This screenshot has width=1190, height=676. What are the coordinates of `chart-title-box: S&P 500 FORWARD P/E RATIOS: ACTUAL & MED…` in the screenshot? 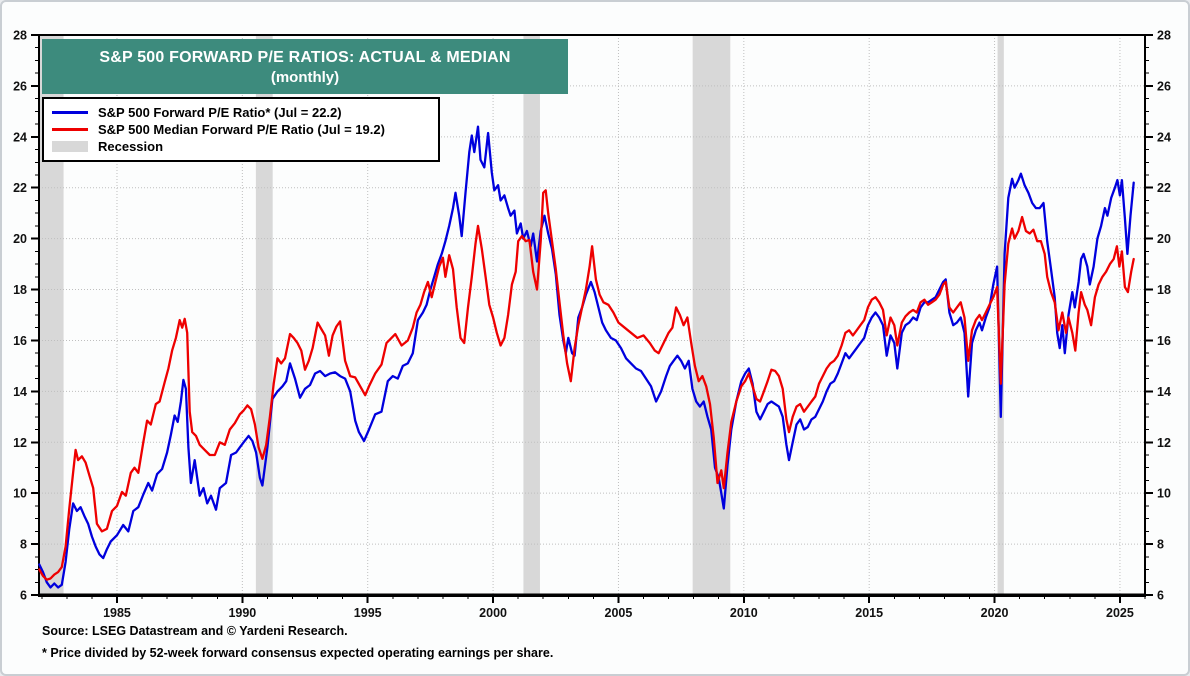 It's located at (305, 66).